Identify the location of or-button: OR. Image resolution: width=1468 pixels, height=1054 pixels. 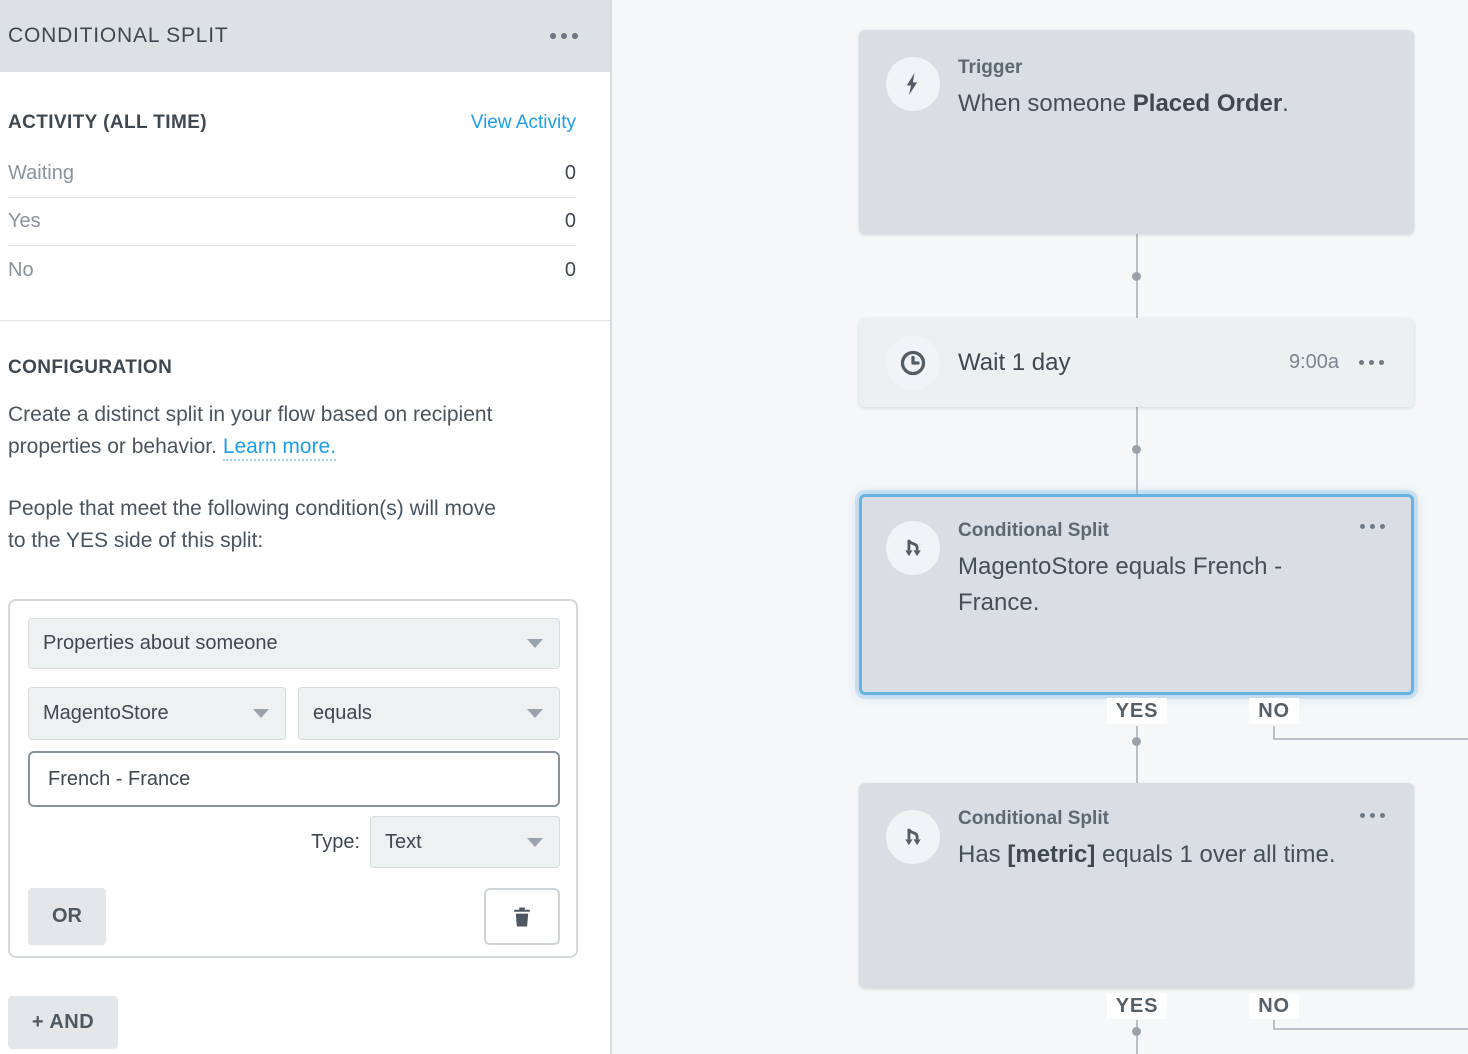
(67, 916).